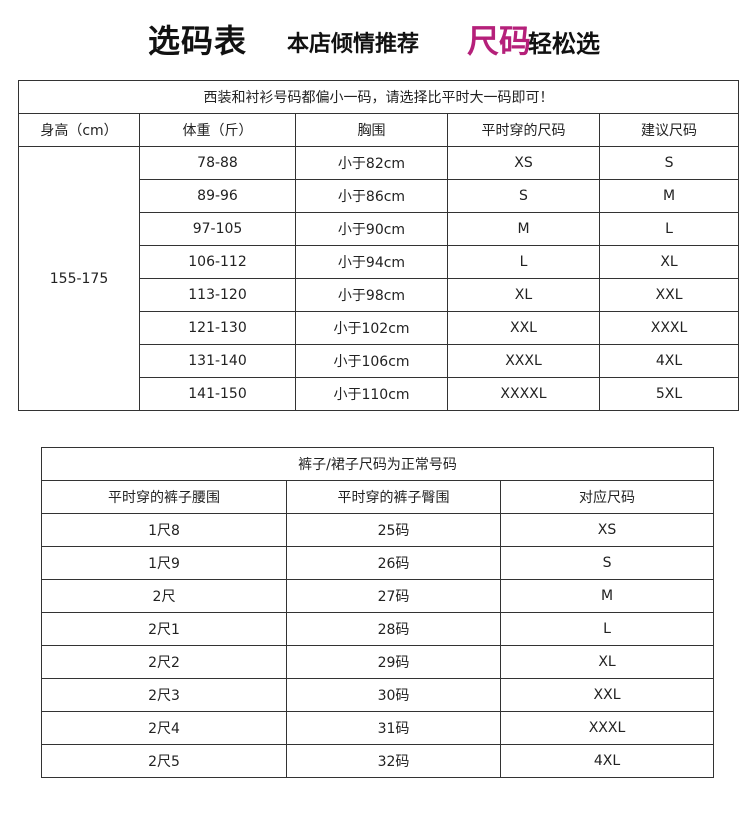 The width and height of the screenshot is (750, 840). I want to click on table-row: 121-130 小于102cm XXL XXXL, so click(379, 328).